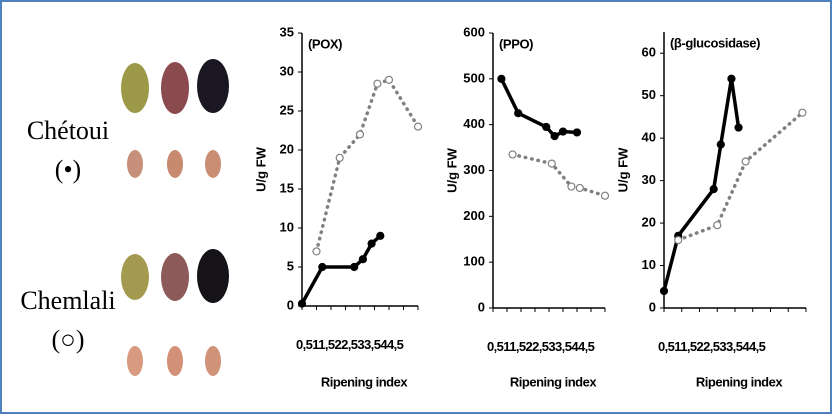  I want to click on cultivar-symbol: (○), so click(67, 339).